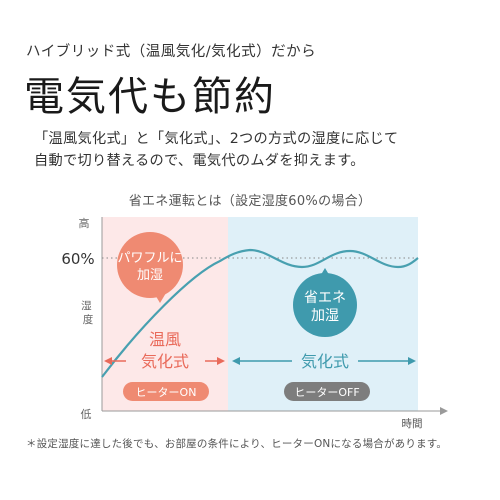  What do you see at coordinates (150, 275) in the screenshot?
I see `powerful-bubble-line-2: 加湿` at bounding box center [150, 275].